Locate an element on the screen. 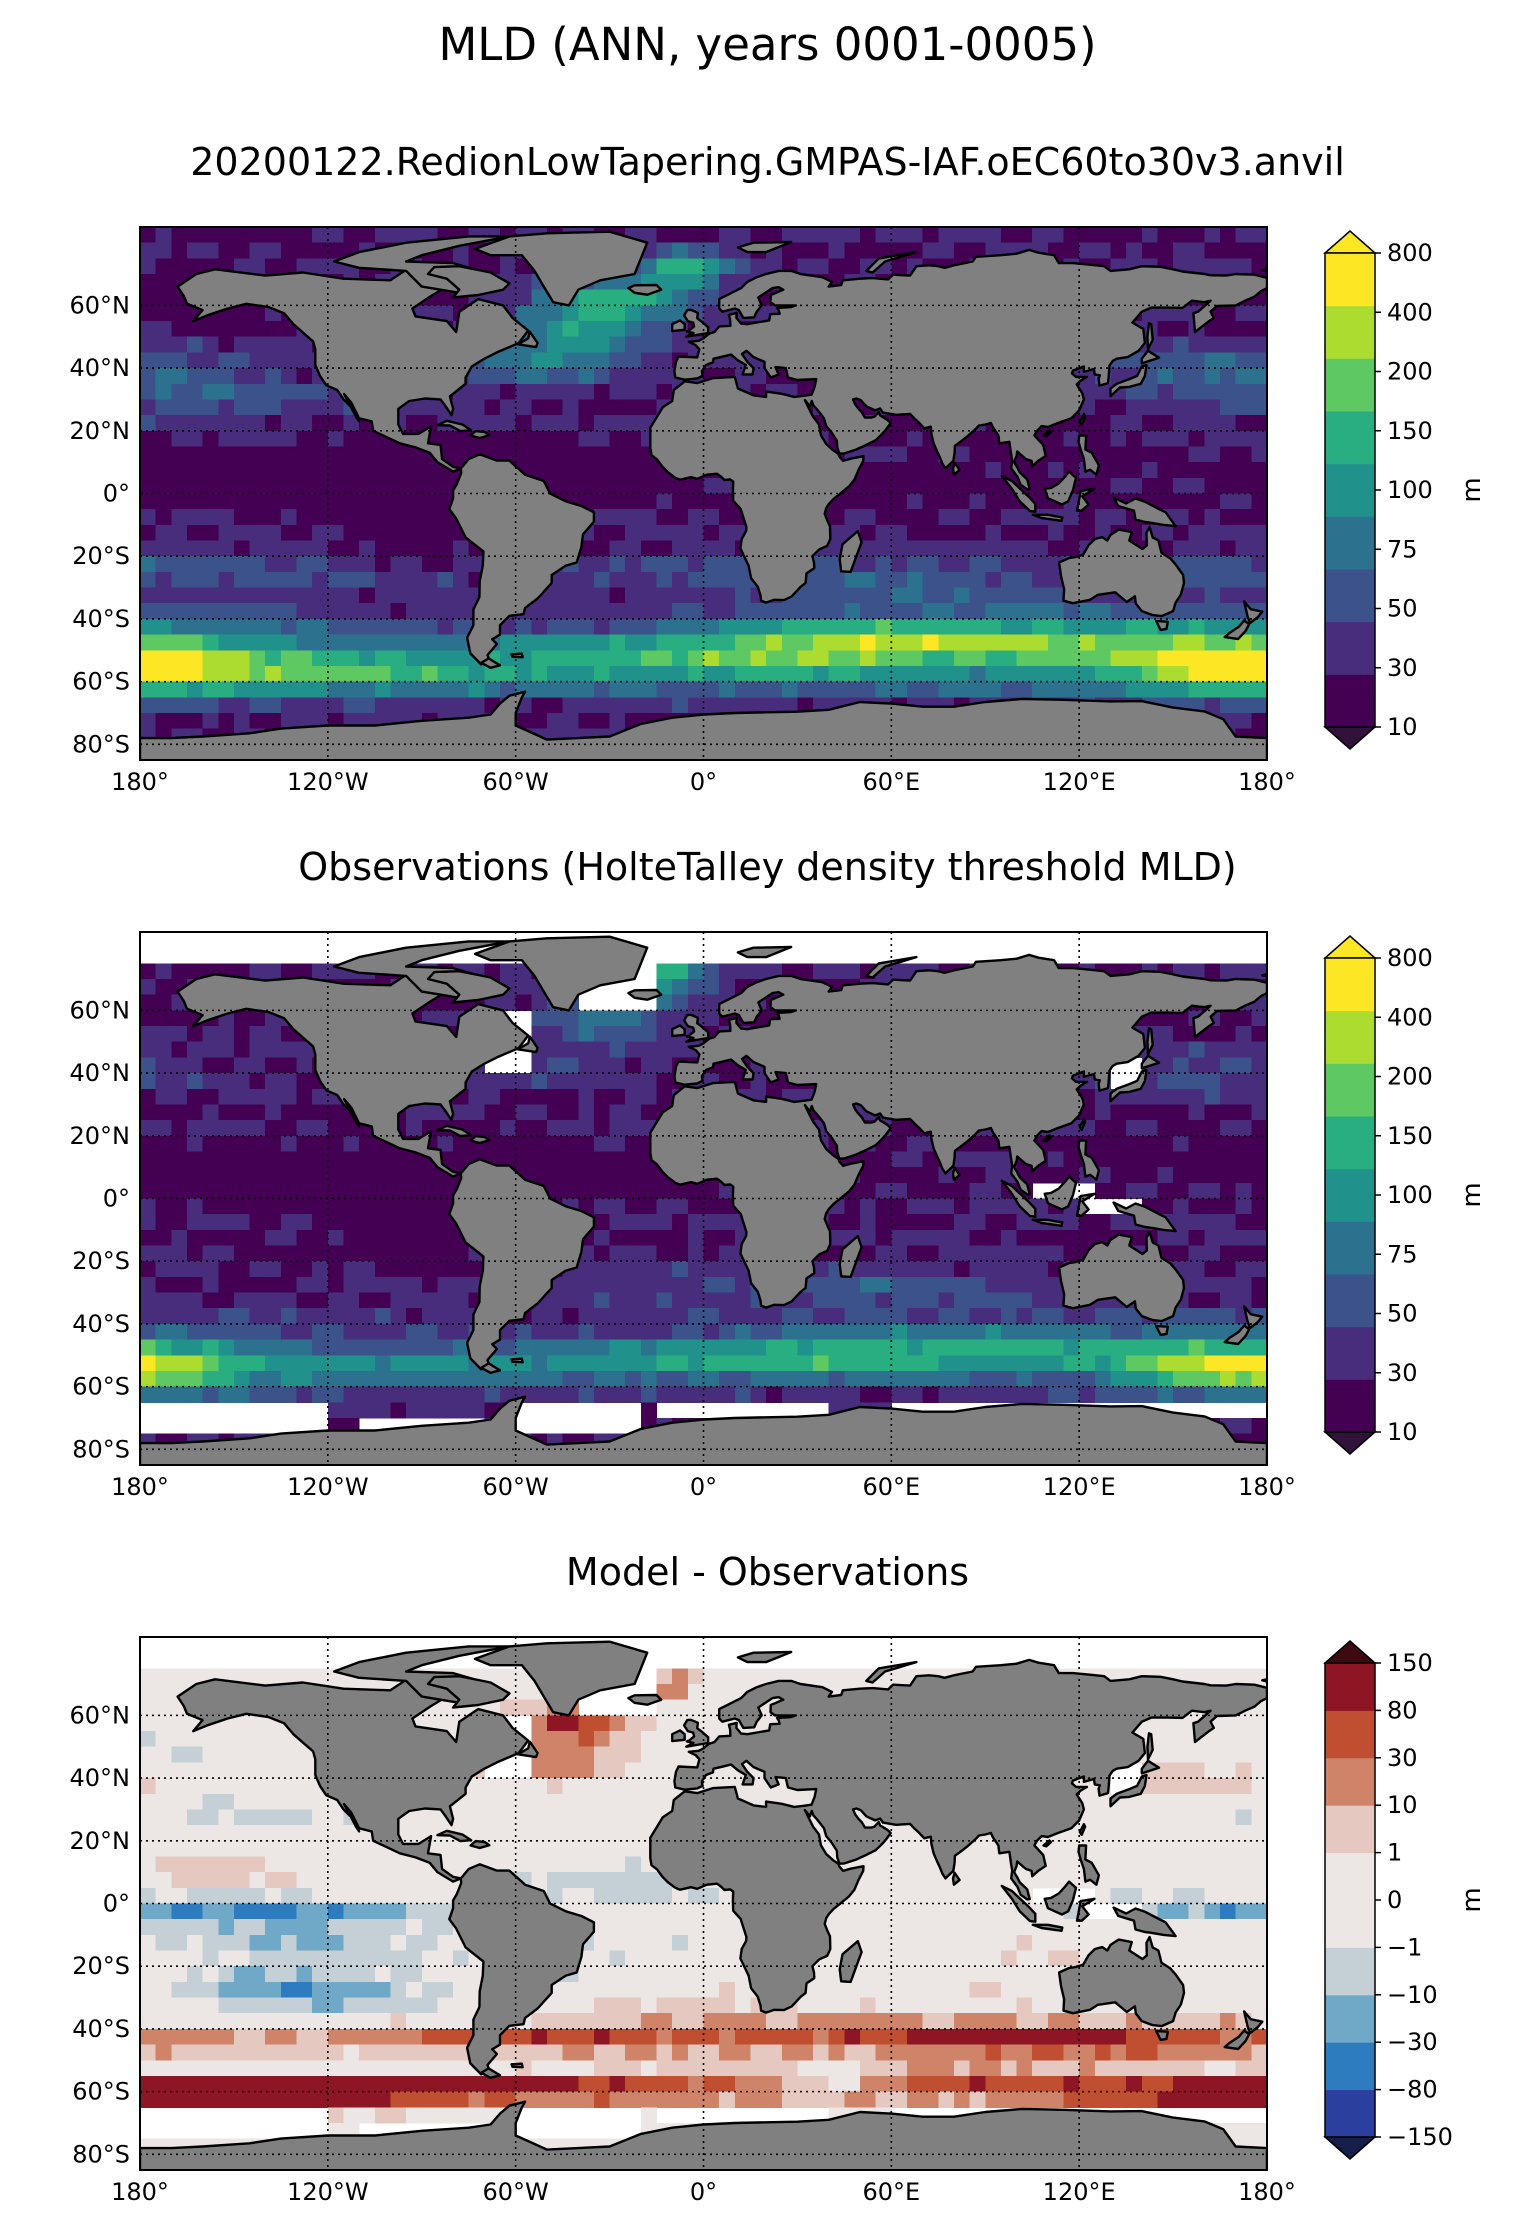 The width and height of the screenshot is (1535, 2235). figure-title: MLD (ANN, years 0001-0005) is located at coordinates (767, 44).